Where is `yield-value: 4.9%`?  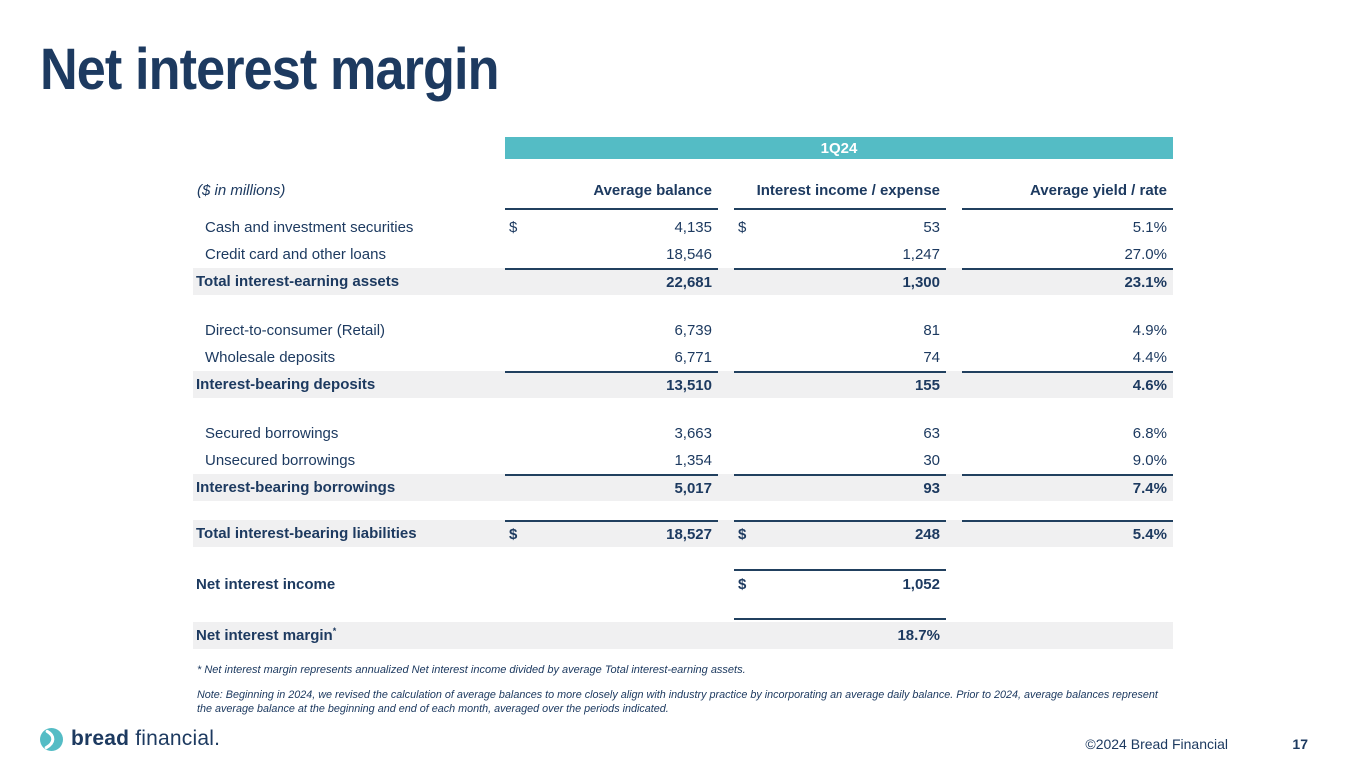
yield-value: 4.9% is located at coordinates (1149, 330).